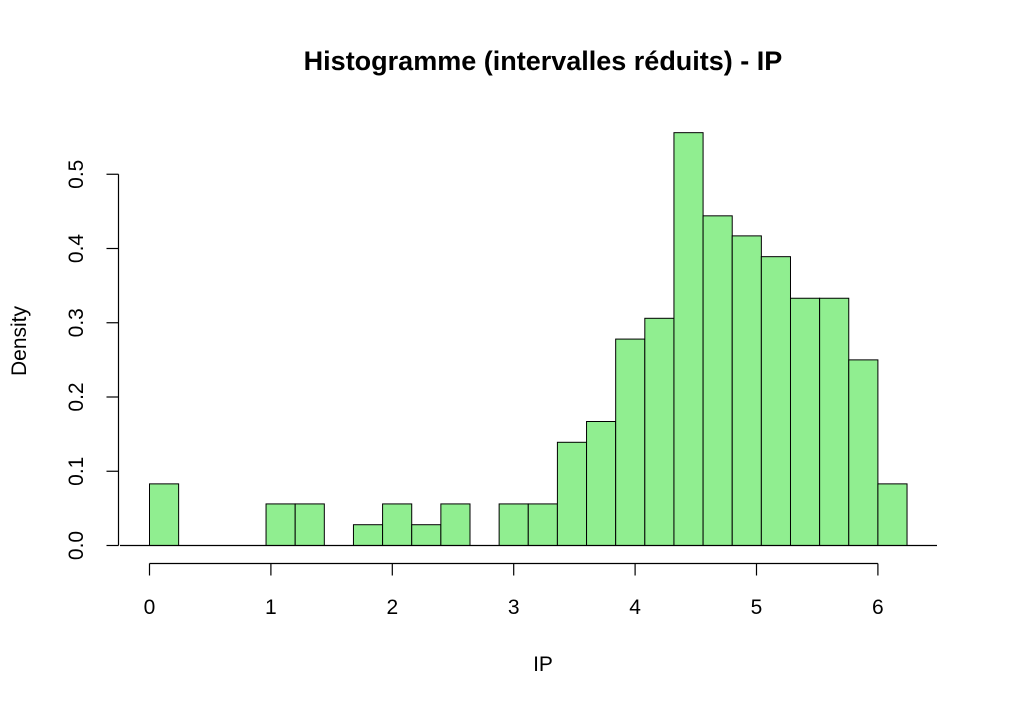 The height and width of the screenshot is (709, 1029). I want to click on y-axis-label: Density, so click(19, 340).